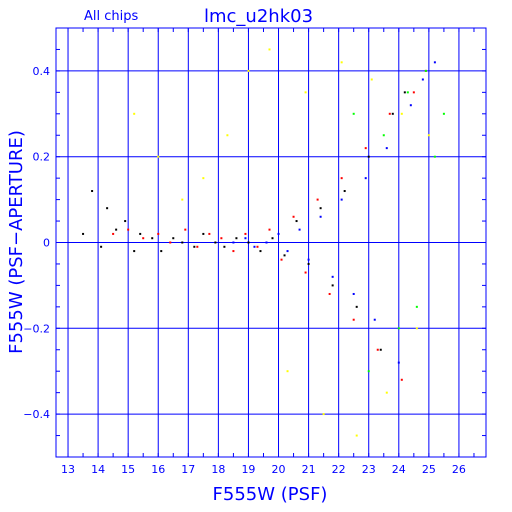 The image size is (512, 512). What do you see at coordinates (459, 469) in the screenshot?
I see `x-tick-label: 26` at bounding box center [459, 469].